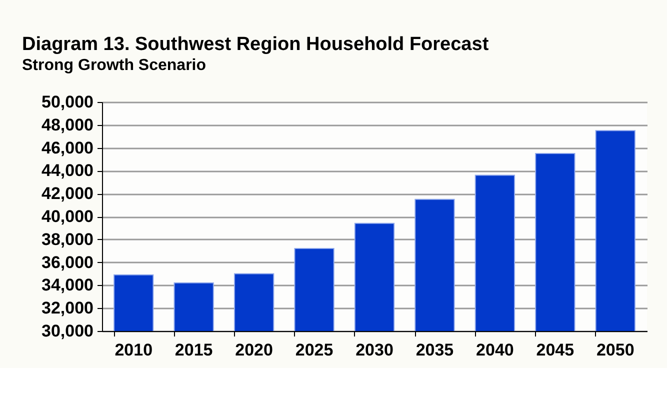  What do you see at coordinates (193, 350) in the screenshot?
I see `x-tick-label: 2015` at bounding box center [193, 350].